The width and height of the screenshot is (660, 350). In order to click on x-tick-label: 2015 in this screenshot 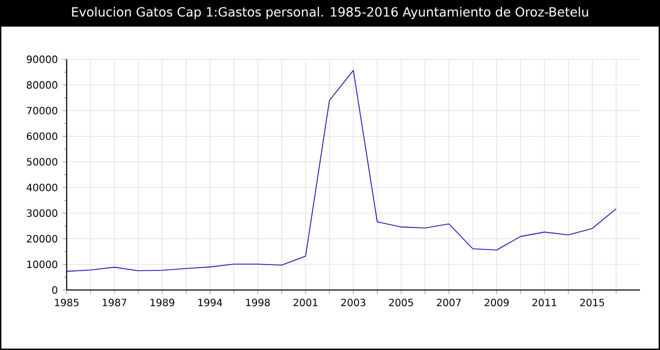, I will do `click(592, 302)`.